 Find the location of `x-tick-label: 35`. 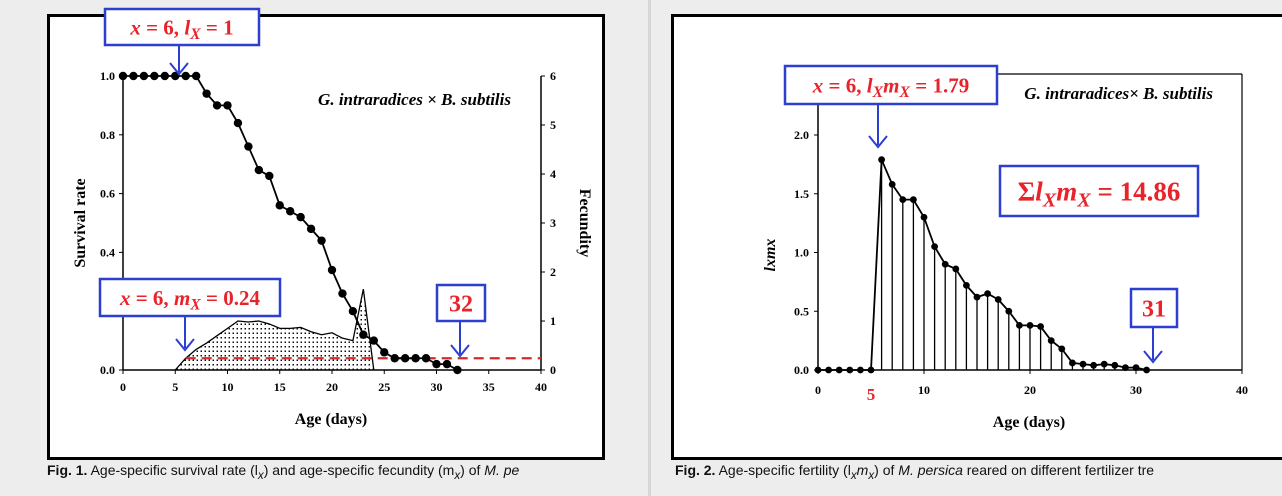

x-tick-label: 35 is located at coordinates (489, 387).